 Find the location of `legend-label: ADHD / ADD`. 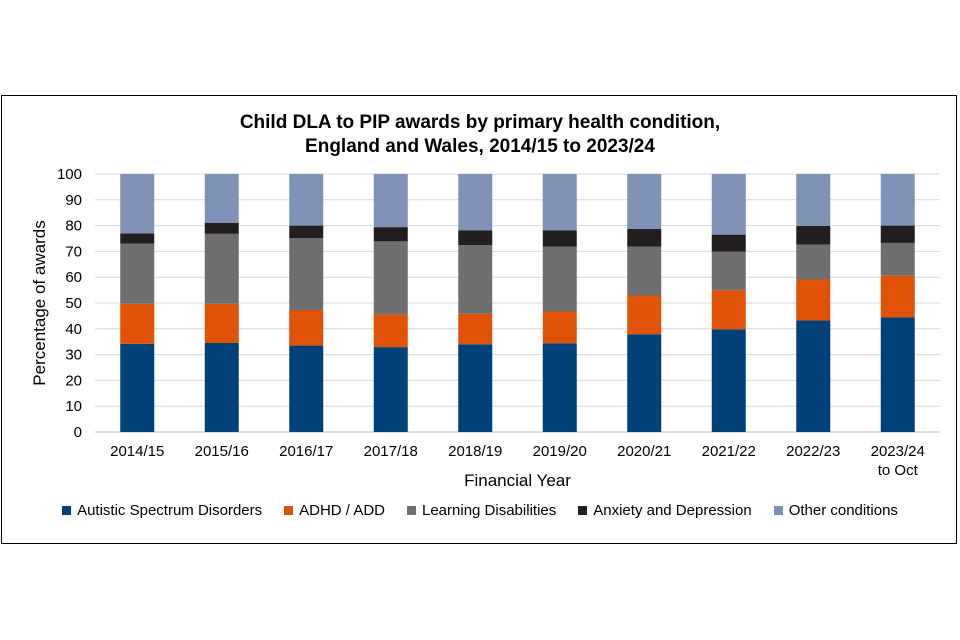

legend-label: ADHD / ADD is located at coordinates (342, 510).